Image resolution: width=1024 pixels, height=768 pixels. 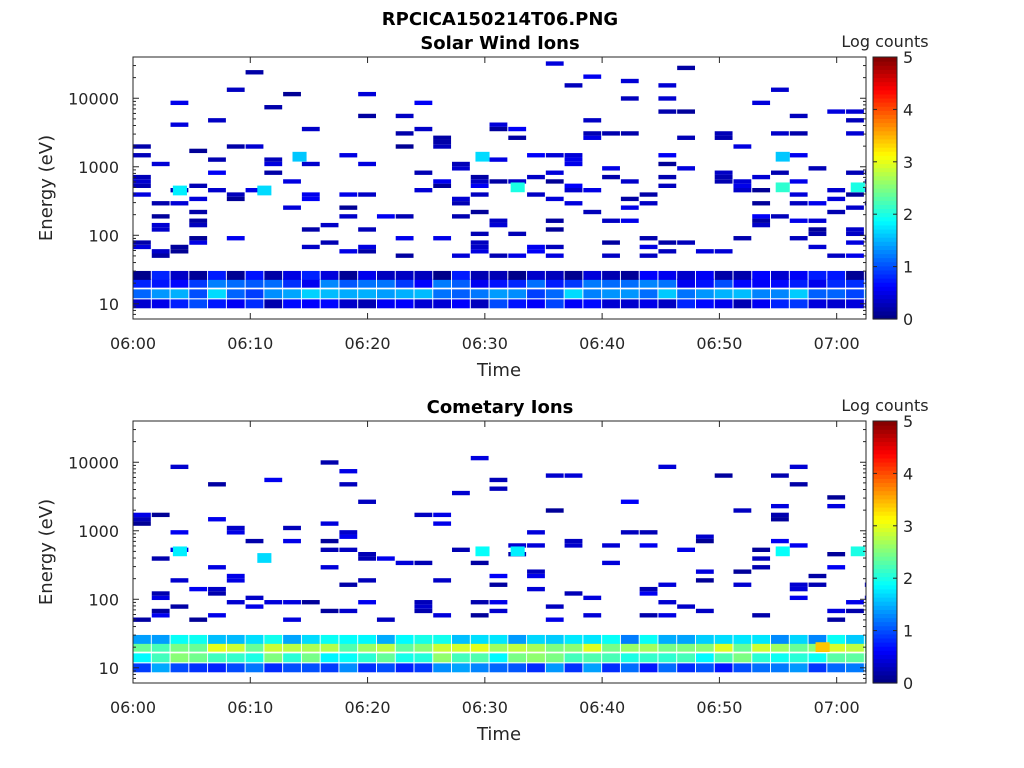 What do you see at coordinates (602, 343) in the screenshot?
I see `x-tick-label: 06:40` at bounding box center [602, 343].